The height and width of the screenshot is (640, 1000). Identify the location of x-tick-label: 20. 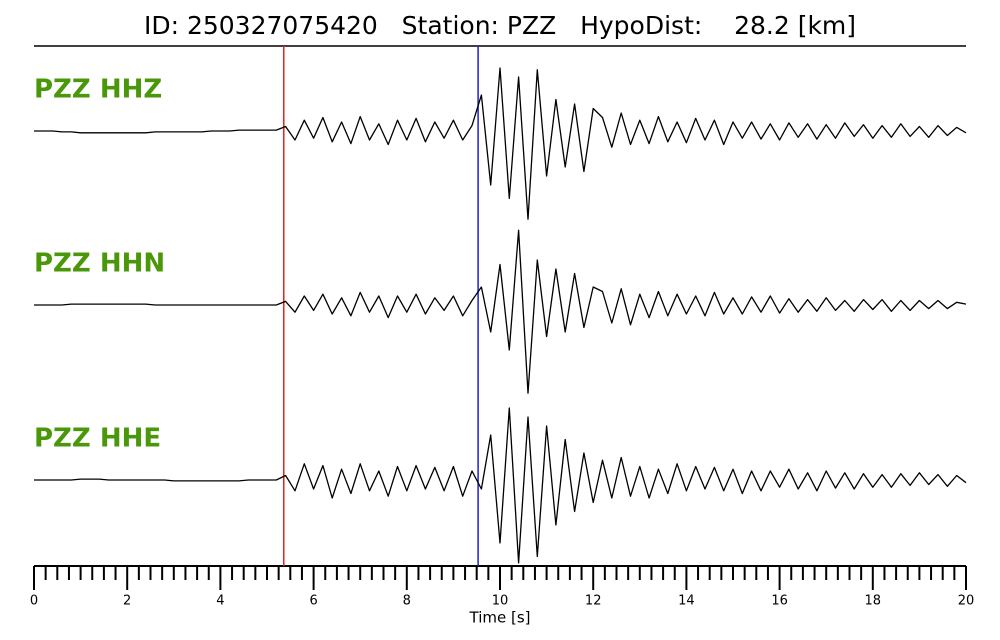
(966, 601).